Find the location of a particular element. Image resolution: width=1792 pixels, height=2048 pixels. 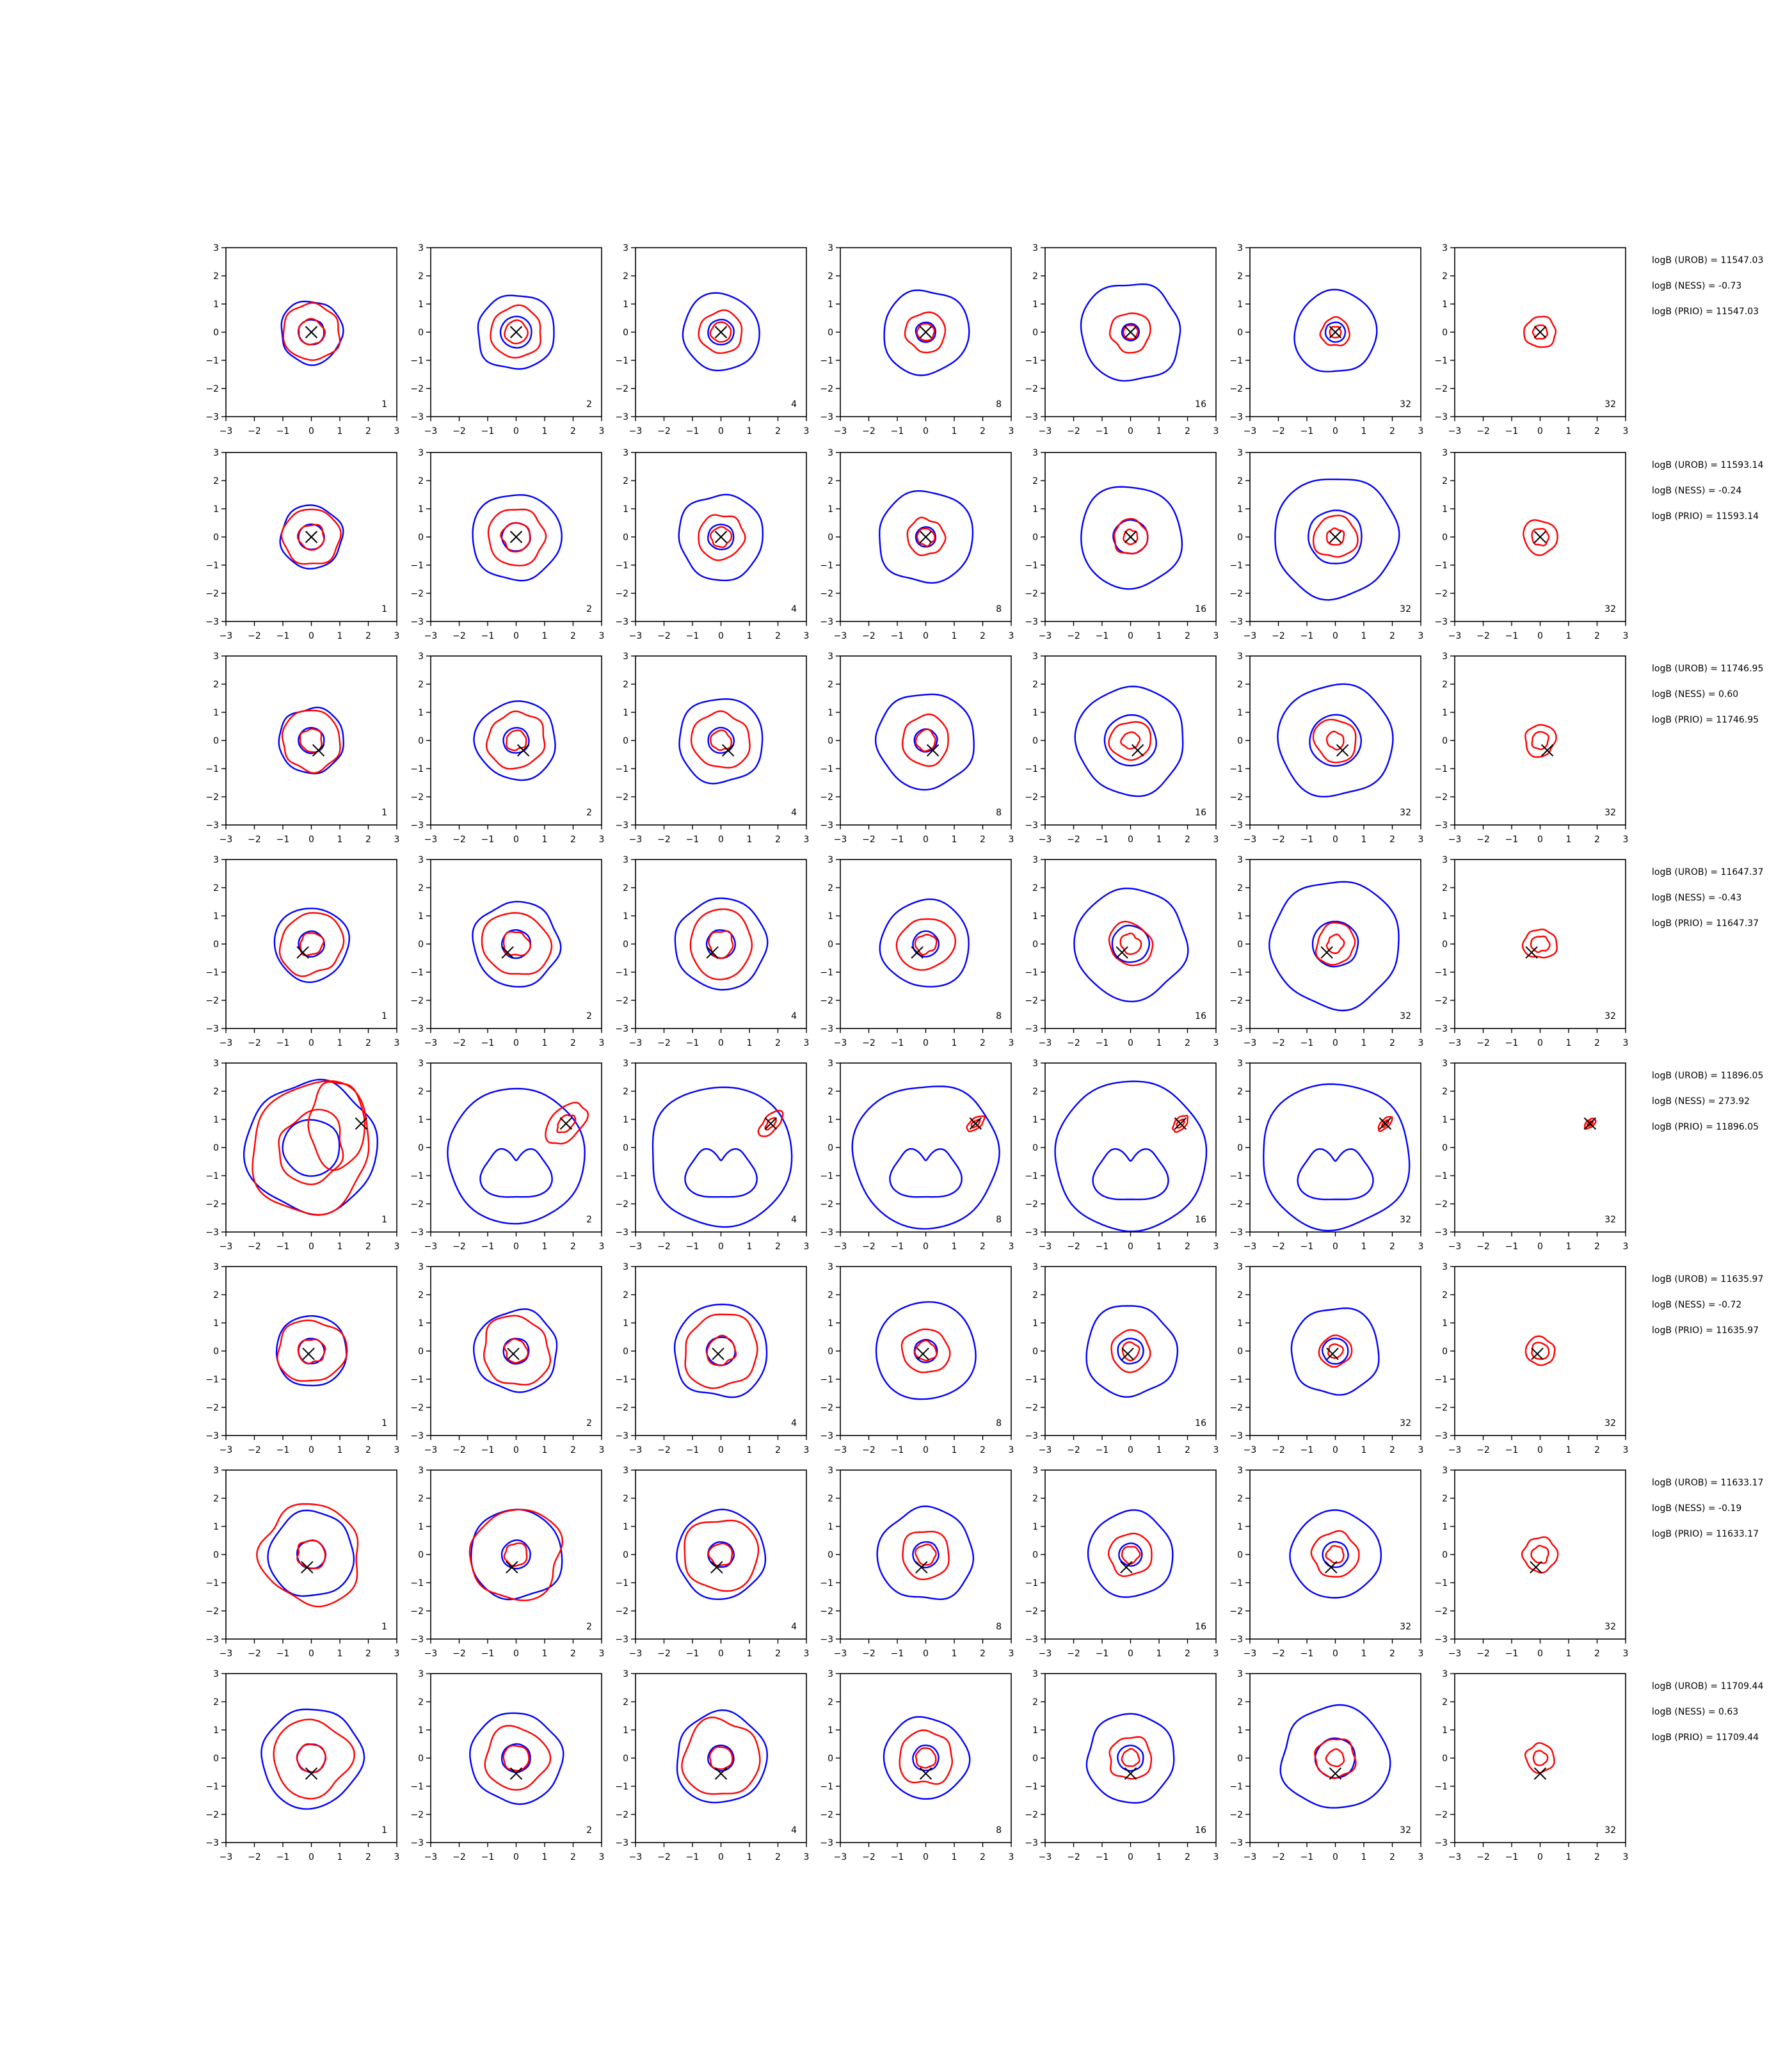

subplot-r5-n8: −3−3 −2 −2 −1 −1 0 0 1 1 2 2 3 3 8 is located at coordinates (917, 1155).